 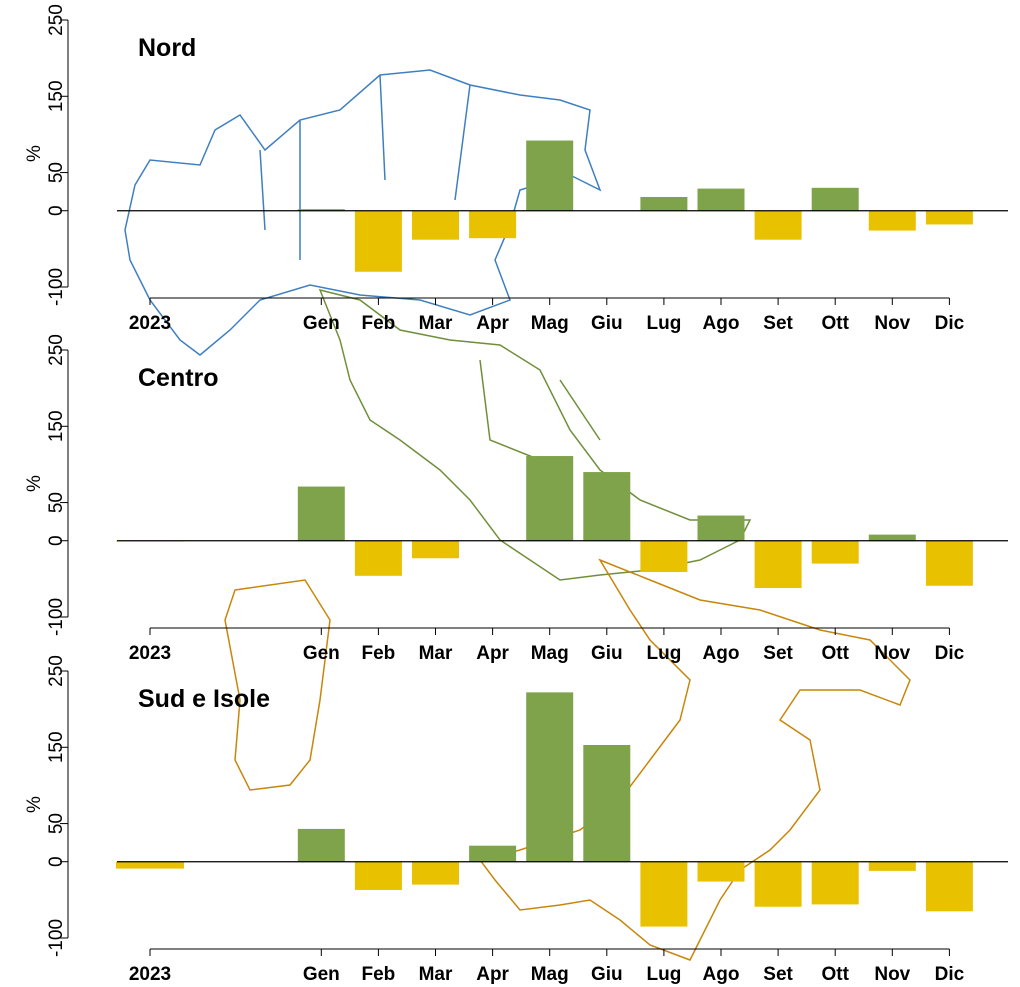 I want to click on panel-title: Centro, so click(x=178, y=378).